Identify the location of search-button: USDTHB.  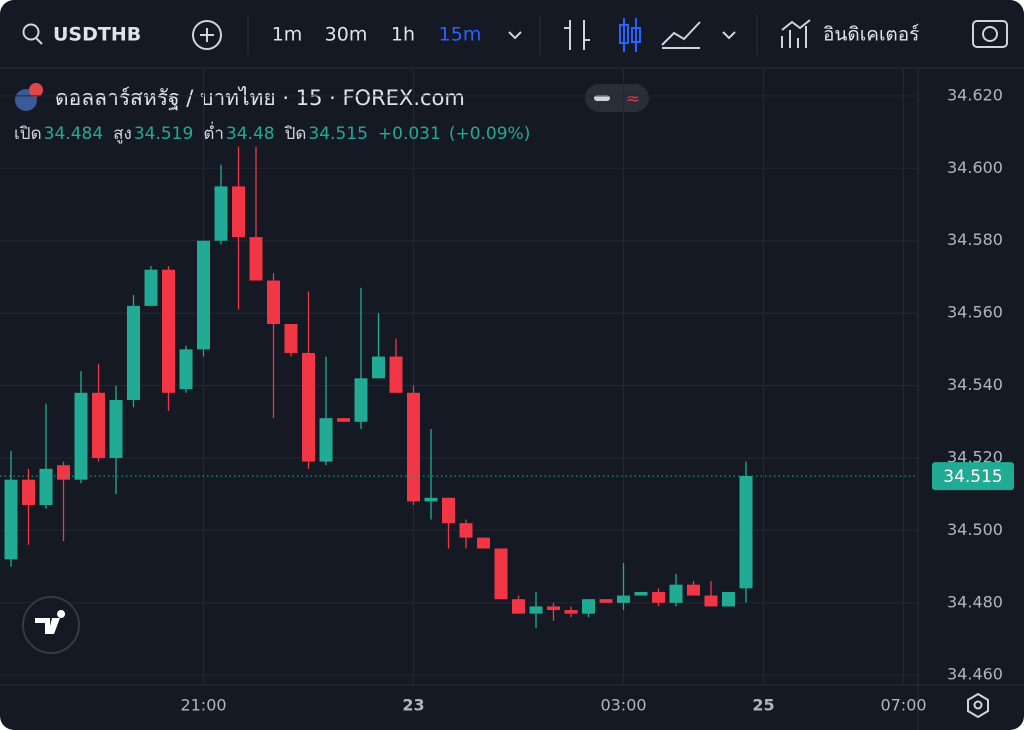
(82, 34).